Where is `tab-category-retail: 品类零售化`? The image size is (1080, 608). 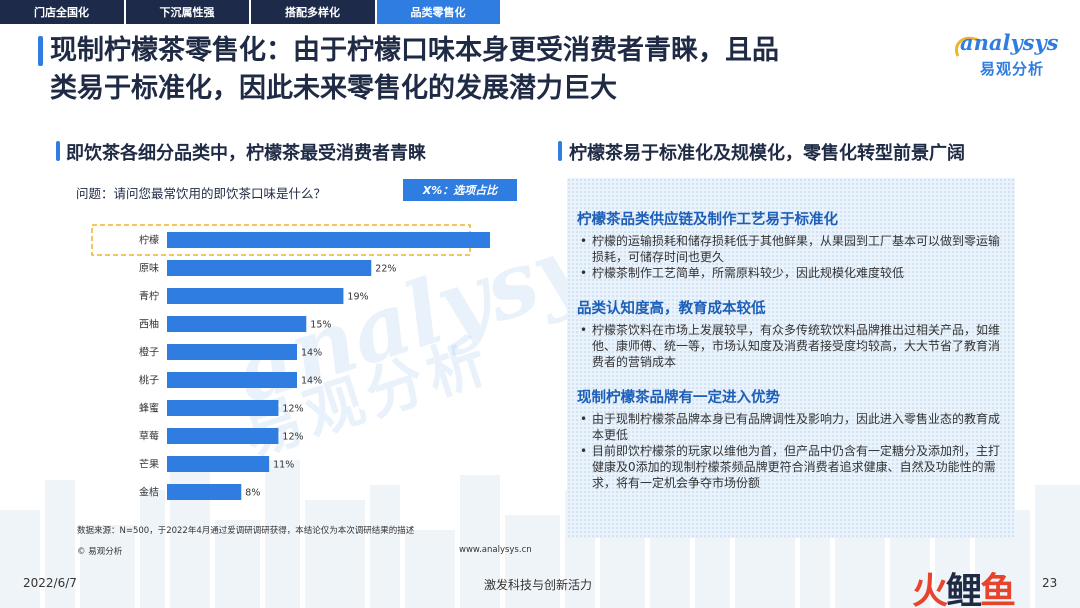
tab-category-retail: 品类零售化 is located at coordinates (439, 12).